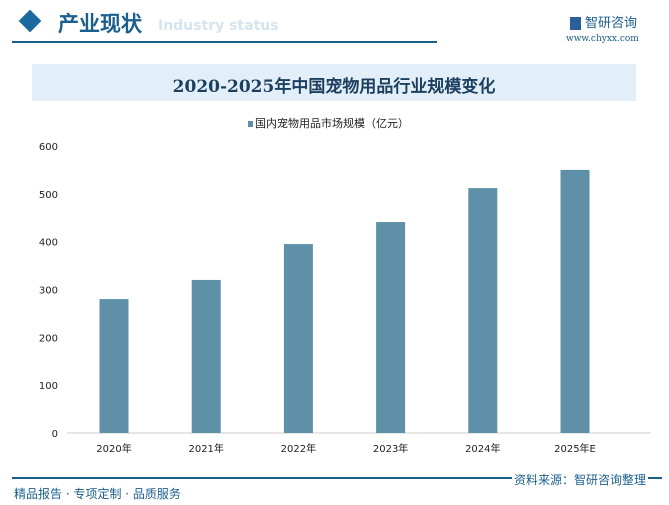  I want to click on section-title: 产业现状, so click(100, 24).